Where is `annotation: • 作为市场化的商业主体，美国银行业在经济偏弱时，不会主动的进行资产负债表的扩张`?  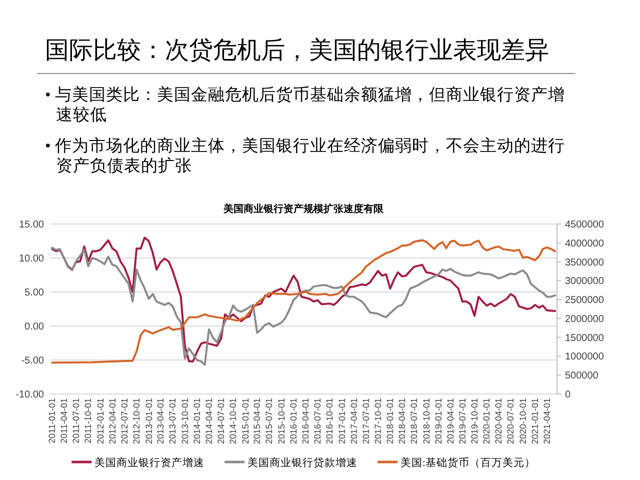 annotation: • 作为市场化的商业主体，美国银行业在经济偏弱时，不会主动的进行资产负债表的扩张 is located at coordinates (305, 156).